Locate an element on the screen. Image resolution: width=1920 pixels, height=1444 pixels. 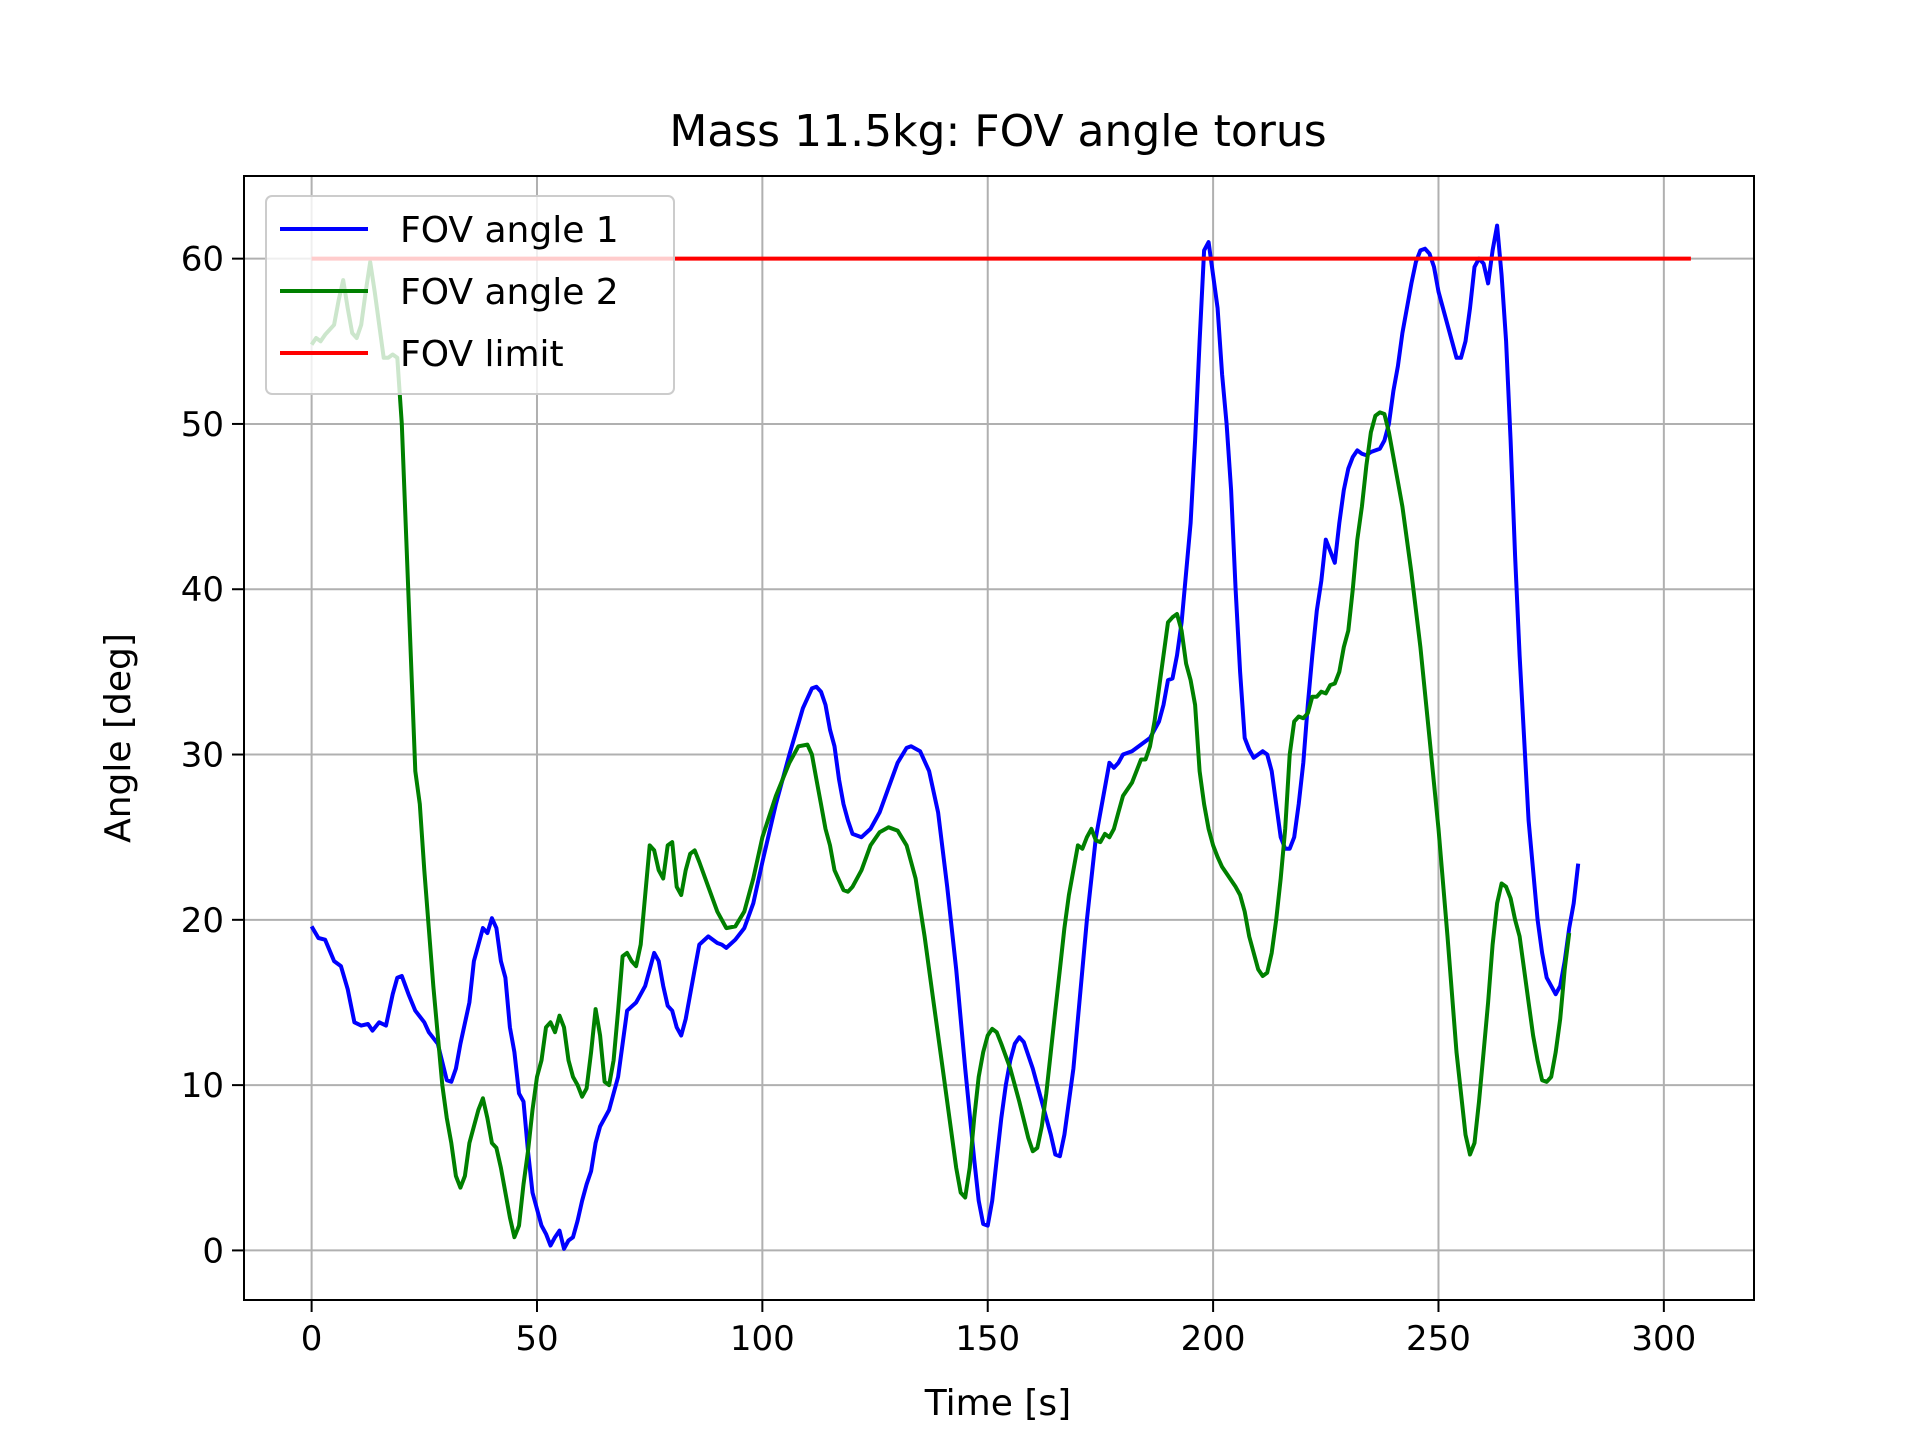
chart-title: Mass 11.5kg: FOV angle torus is located at coordinates (997, 131).